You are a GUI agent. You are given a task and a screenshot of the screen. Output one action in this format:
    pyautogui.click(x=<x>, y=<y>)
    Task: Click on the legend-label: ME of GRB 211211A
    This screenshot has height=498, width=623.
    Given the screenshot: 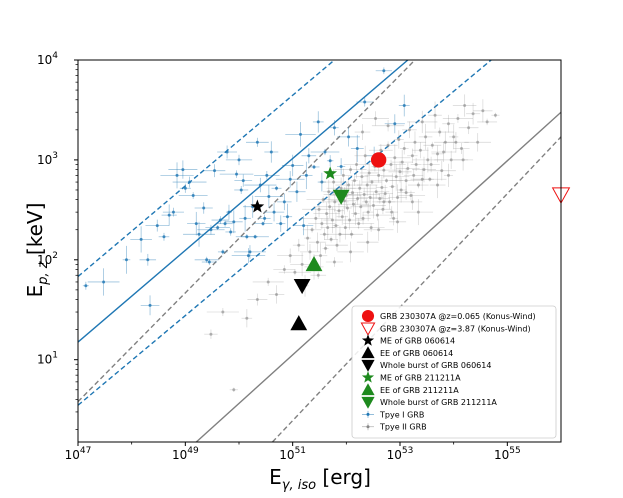 What is the action you would take?
    pyautogui.click(x=420, y=378)
    